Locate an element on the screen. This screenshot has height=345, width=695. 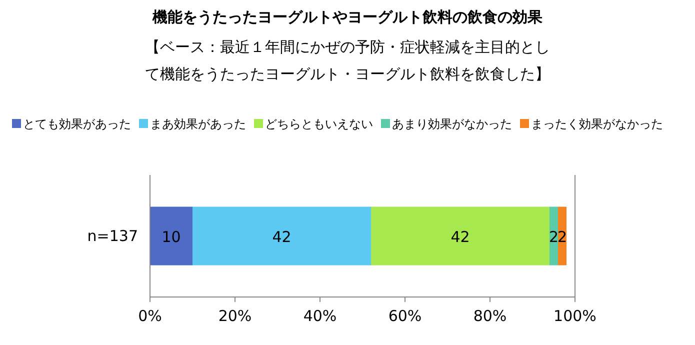
x-tick-label: 80% is located at coordinates (490, 316).